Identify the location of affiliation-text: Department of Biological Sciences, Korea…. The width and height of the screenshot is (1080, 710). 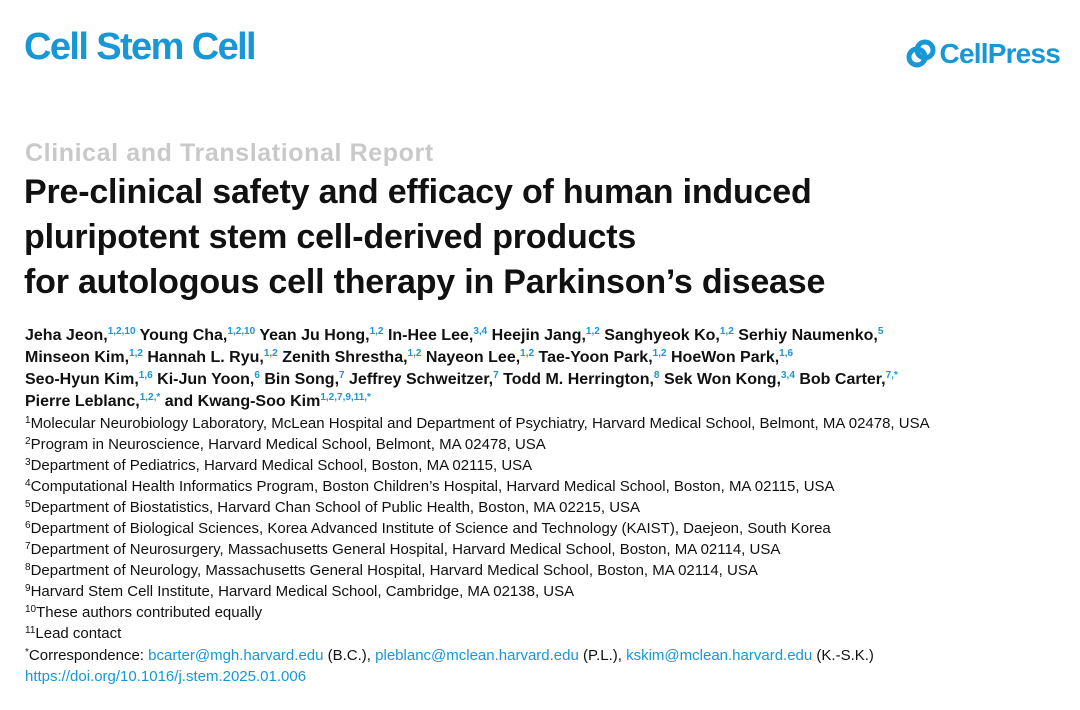
(430, 528).